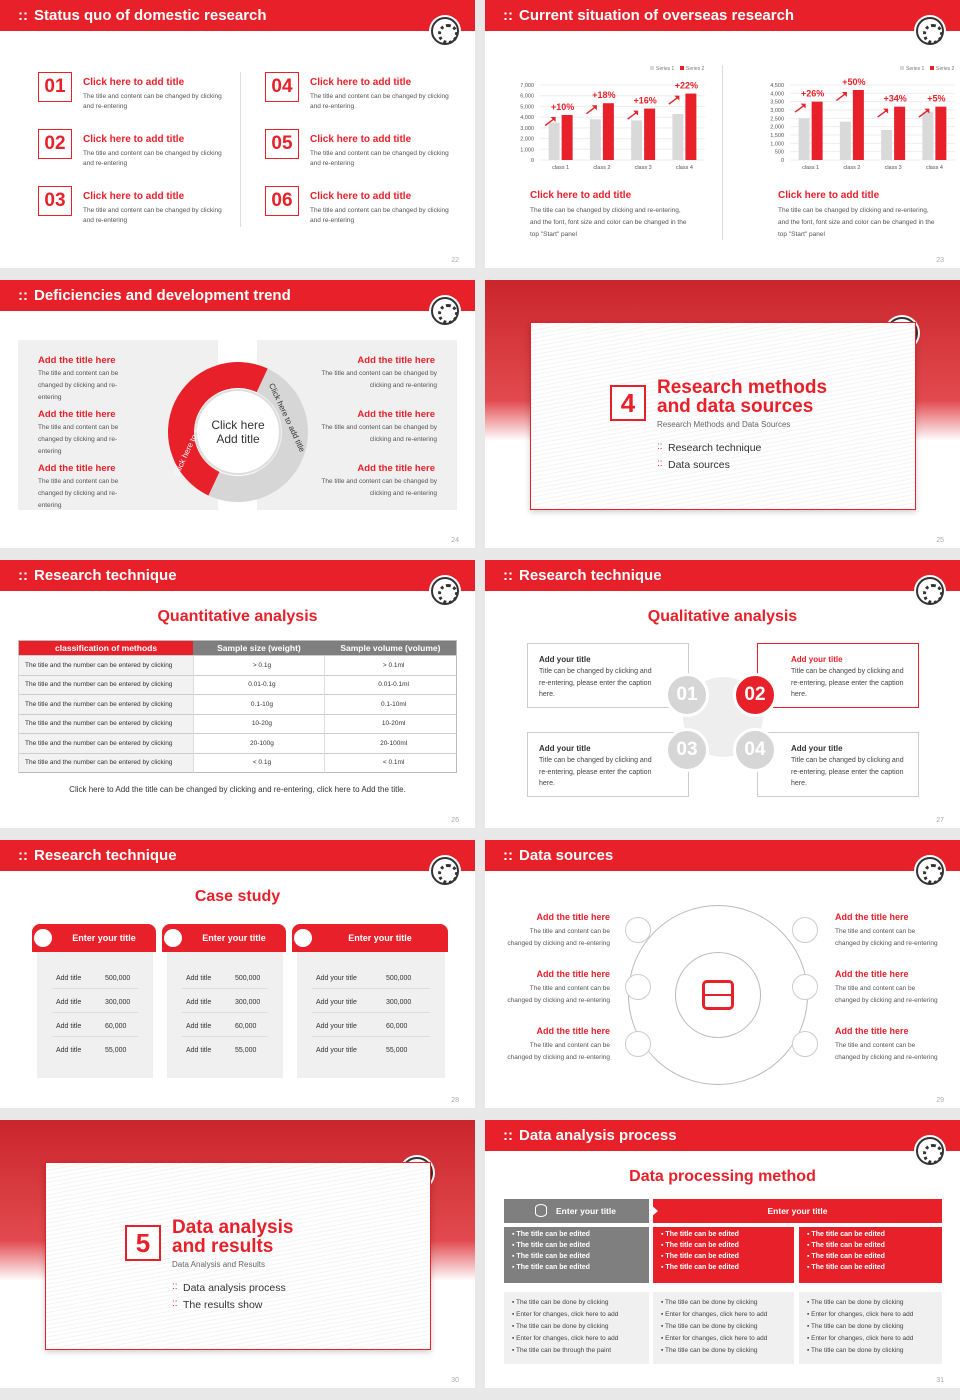 The height and width of the screenshot is (1400, 960). What do you see at coordinates (894, 99) in the screenshot?
I see `growth-label: +34%` at bounding box center [894, 99].